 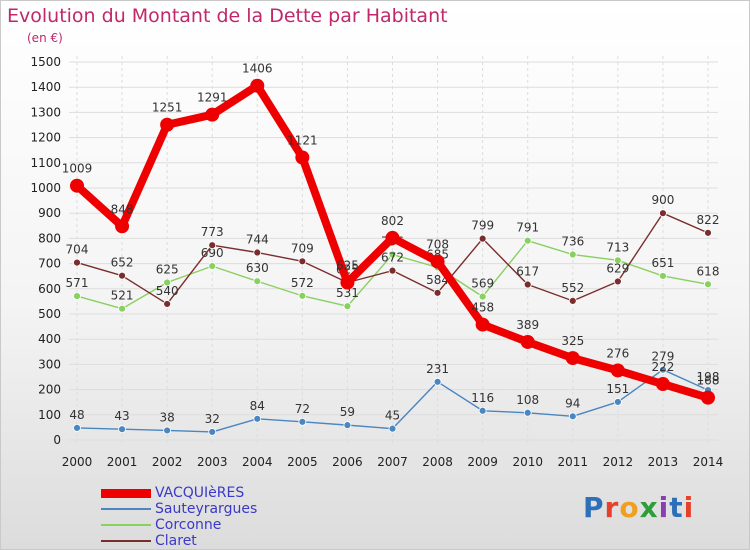 What do you see at coordinates (437, 369) in the screenshot?
I see `data-label: 231` at bounding box center [437, 369].